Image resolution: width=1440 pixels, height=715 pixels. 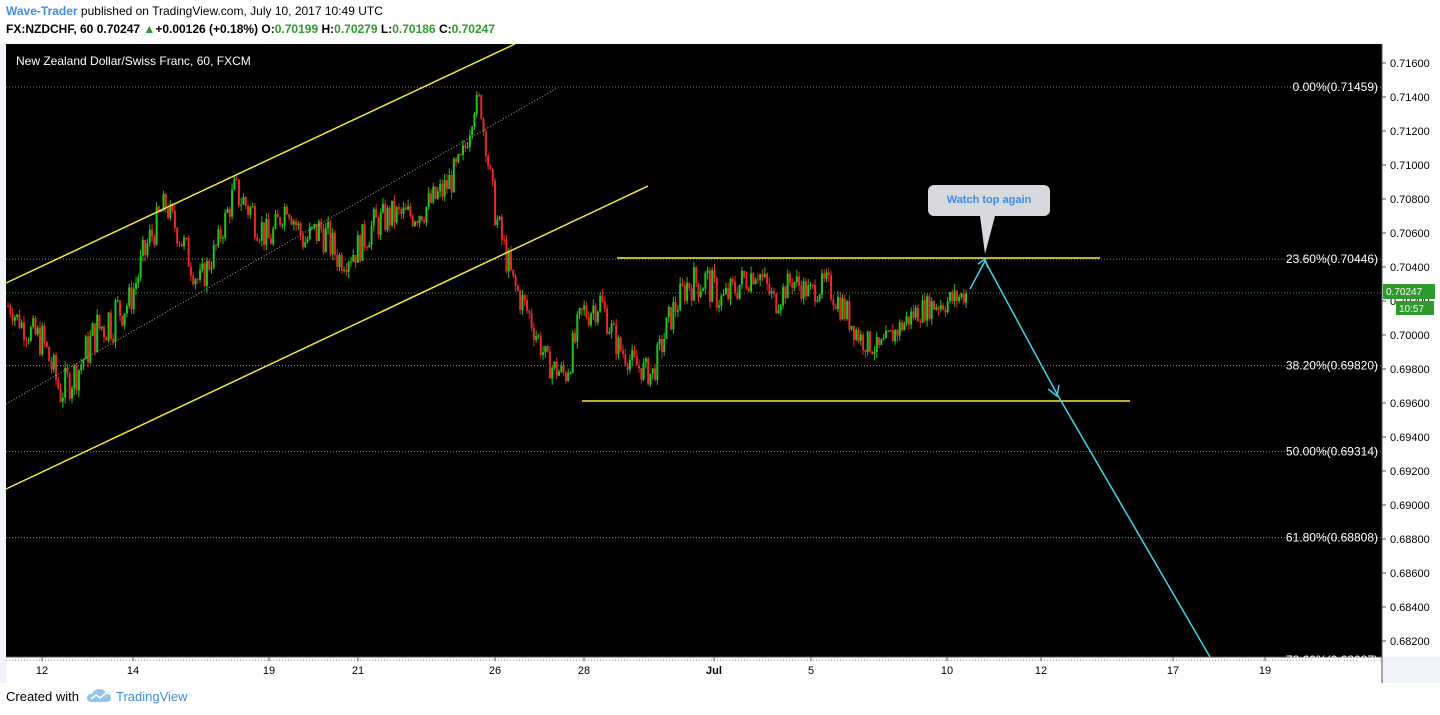 What do you see at coordinates (133, 671) in the screenshot?
I see `x-tick-label: 14` at bounding box center [133, 671].